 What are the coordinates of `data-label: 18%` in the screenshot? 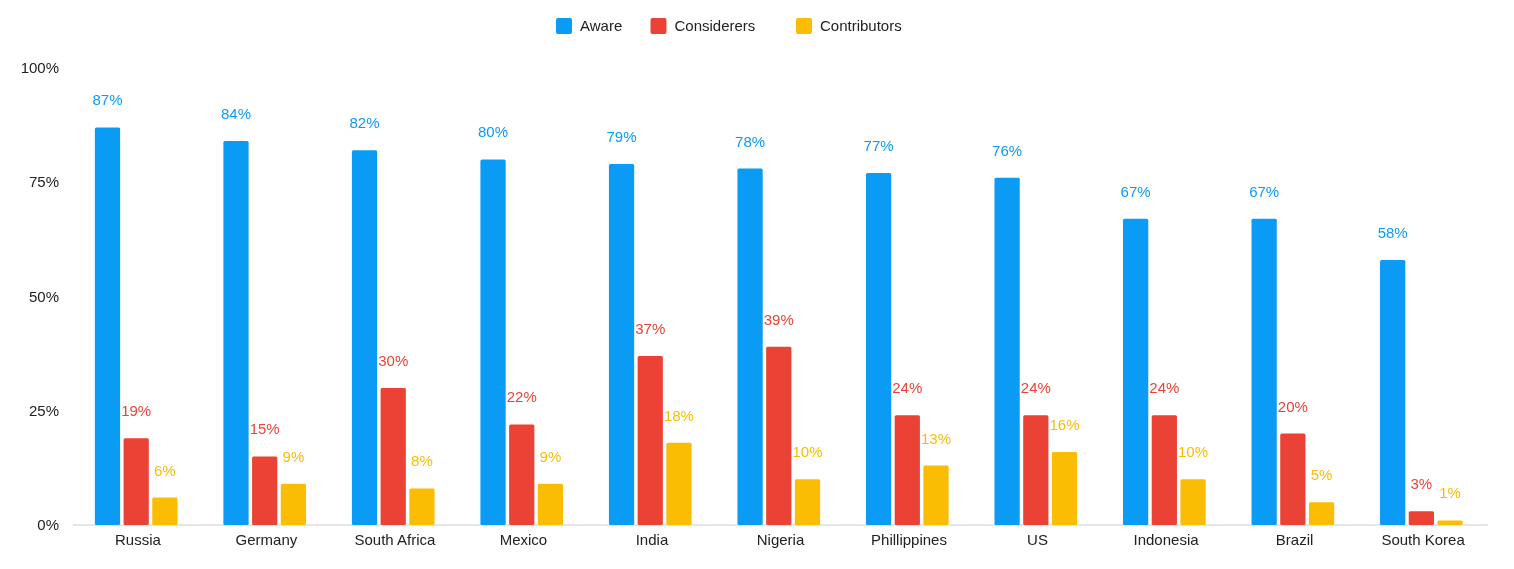 It's located at (678, 415).